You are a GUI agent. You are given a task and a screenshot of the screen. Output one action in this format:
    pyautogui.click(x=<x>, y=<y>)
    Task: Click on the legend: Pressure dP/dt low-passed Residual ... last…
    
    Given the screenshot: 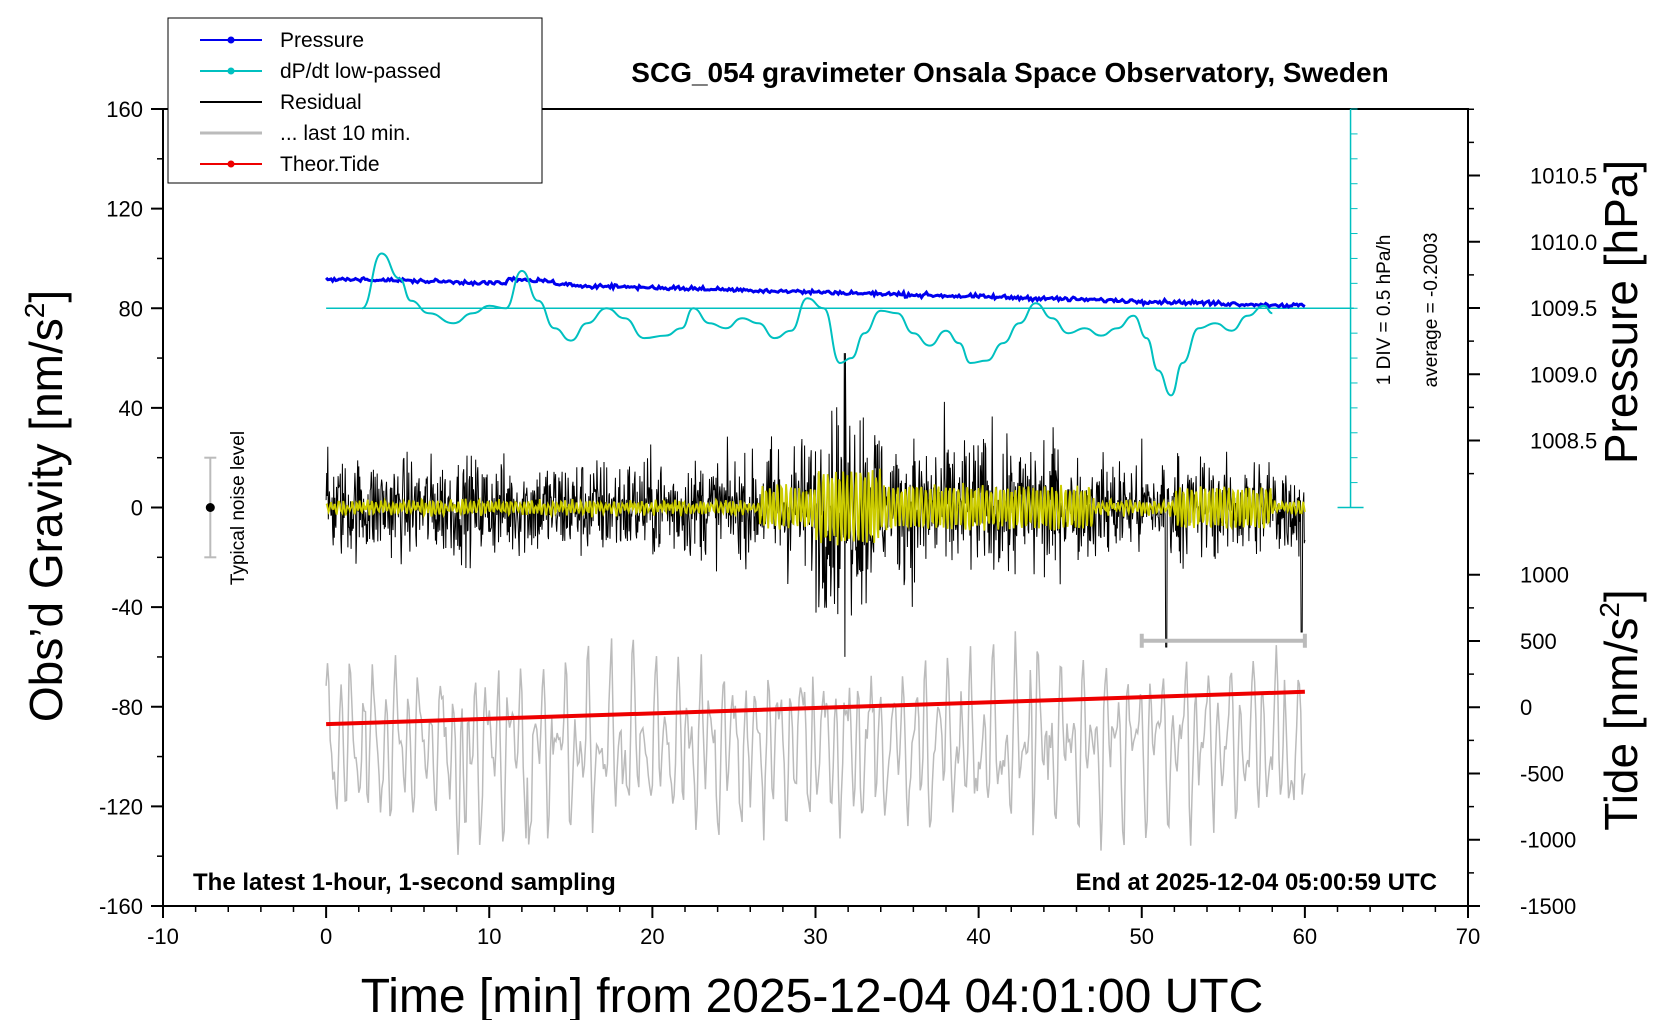 What is the action you would take?
    pyautogui.click(x=355, y=100)
    